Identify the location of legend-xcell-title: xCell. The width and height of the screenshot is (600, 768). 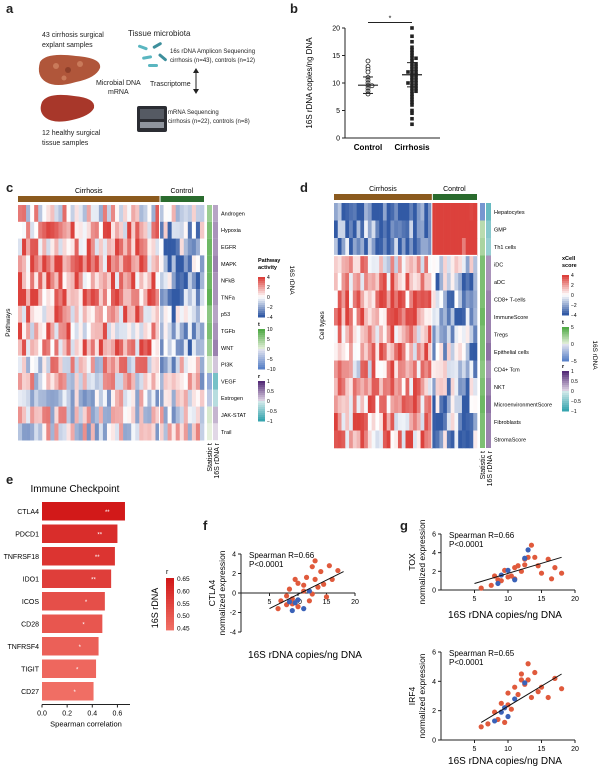
(569, 259).